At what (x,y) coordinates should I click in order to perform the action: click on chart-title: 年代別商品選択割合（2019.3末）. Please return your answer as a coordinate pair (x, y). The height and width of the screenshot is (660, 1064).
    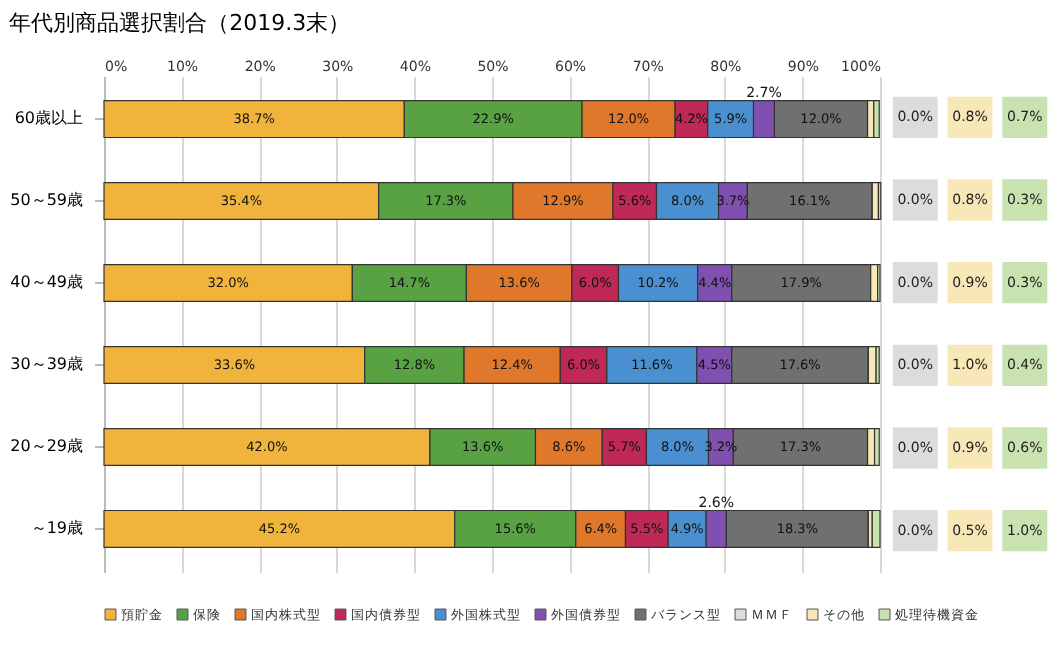
    Looking at the image, I should click on (180, 23).